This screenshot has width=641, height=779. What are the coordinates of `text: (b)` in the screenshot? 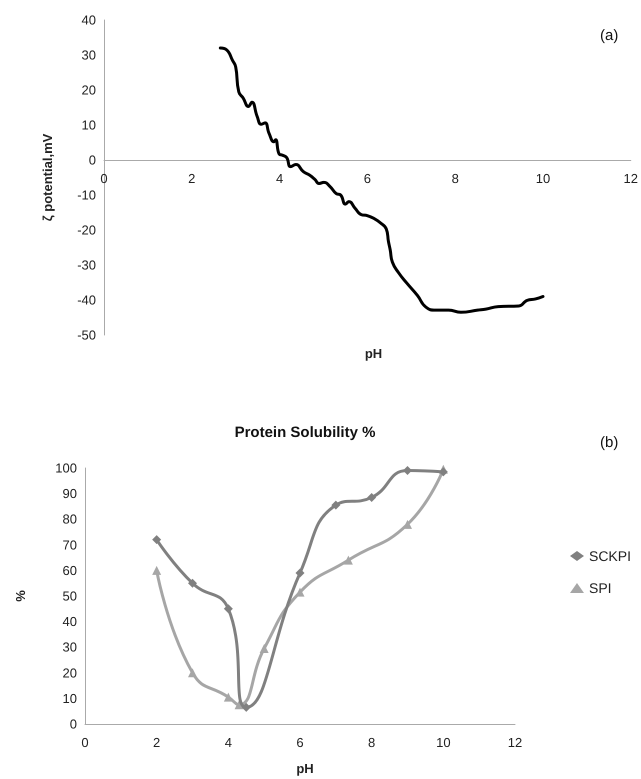 It's located at (609, 442).